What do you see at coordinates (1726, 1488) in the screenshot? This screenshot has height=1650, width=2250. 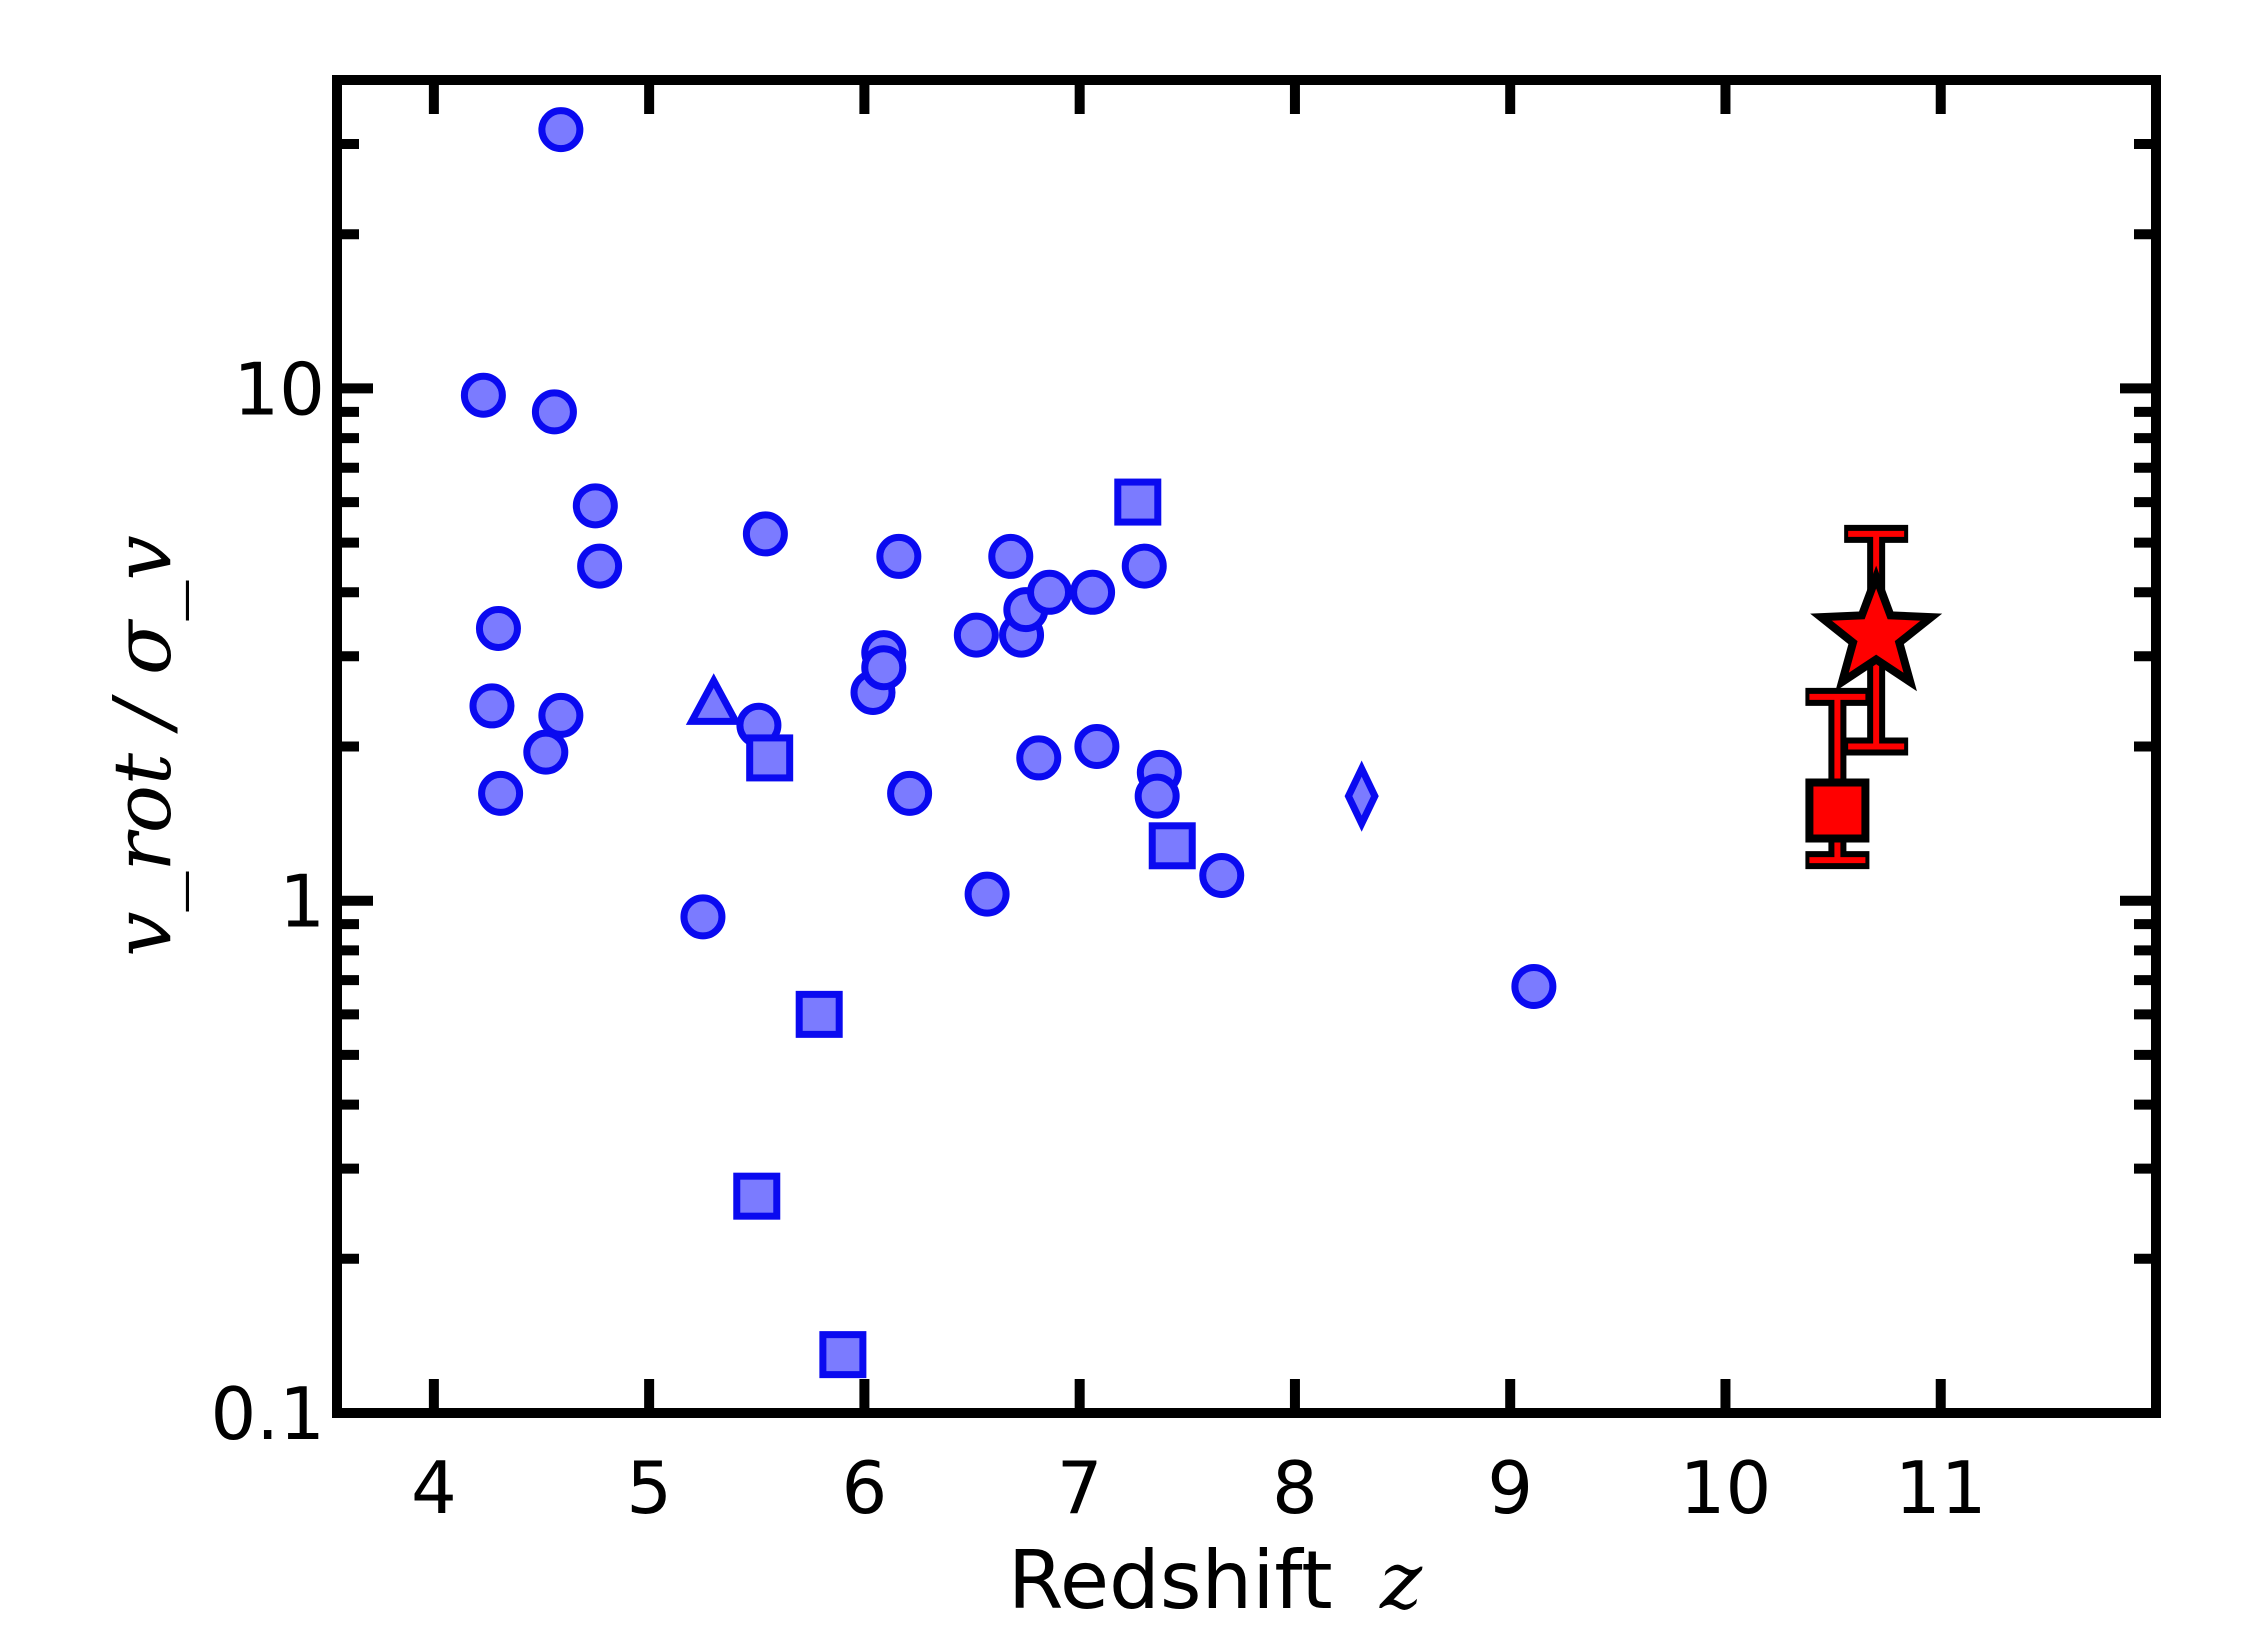 I see `x-tick-label: 10` at bounding box center [1726, 1488].